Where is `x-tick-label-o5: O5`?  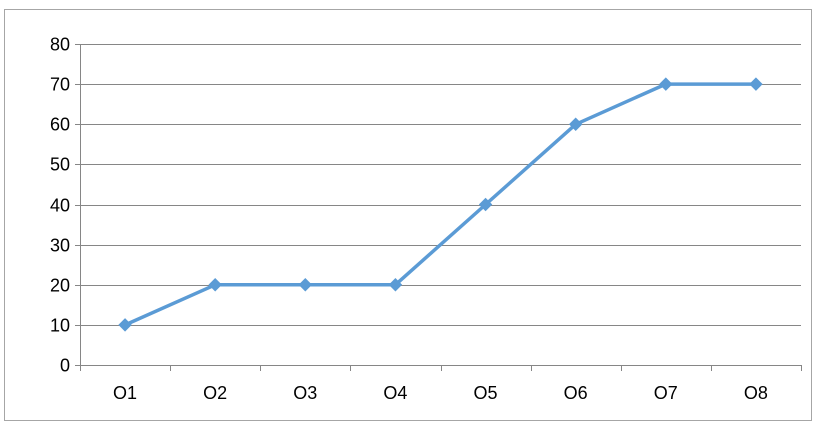 x-tick-label-o5: O5 is located at coordinates (486, 393).